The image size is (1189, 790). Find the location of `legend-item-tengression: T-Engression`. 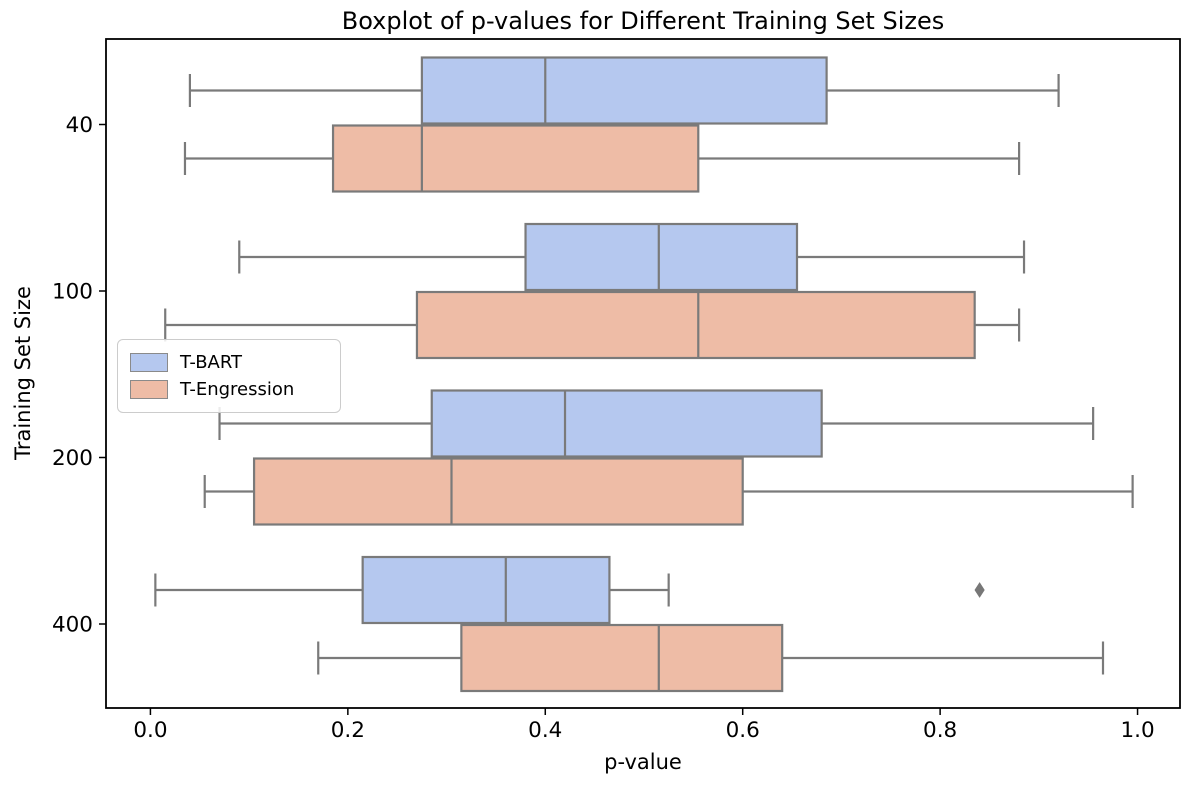

legend-item-tengression: T-Engression is located at coordinates (229, 389).